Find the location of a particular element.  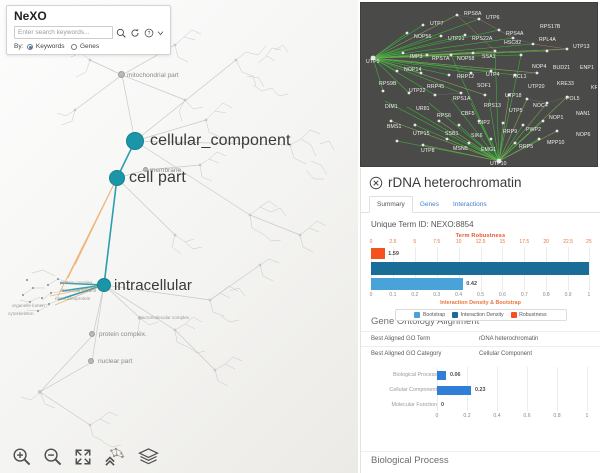

gene-label-rpl4a: RPL4A is located at coordinates (547, 40).